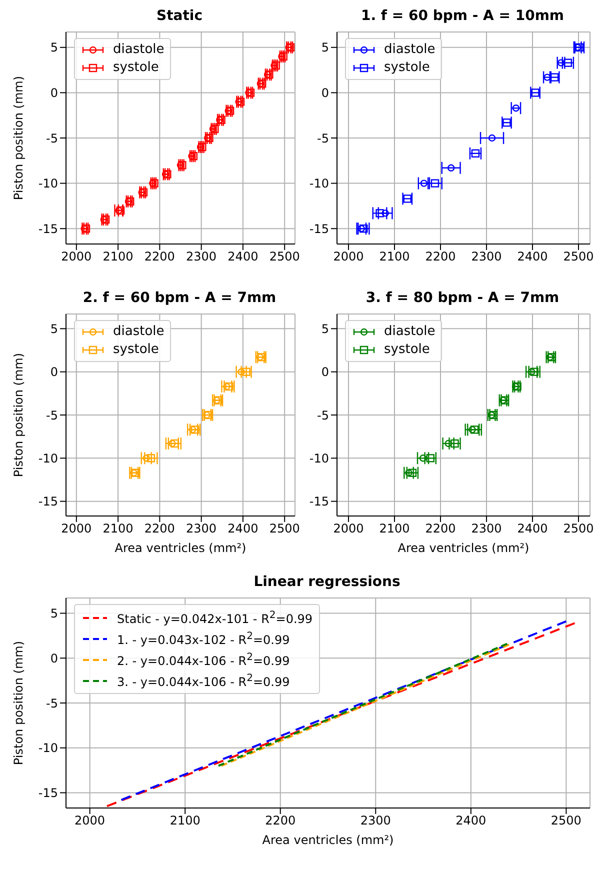 This screenshot has height=869, width=600. What do you see at coordinates (18, 138) in the screenshot?
I see `y-axis-title: Piston position (mm)` at bounding box center [18, 138].